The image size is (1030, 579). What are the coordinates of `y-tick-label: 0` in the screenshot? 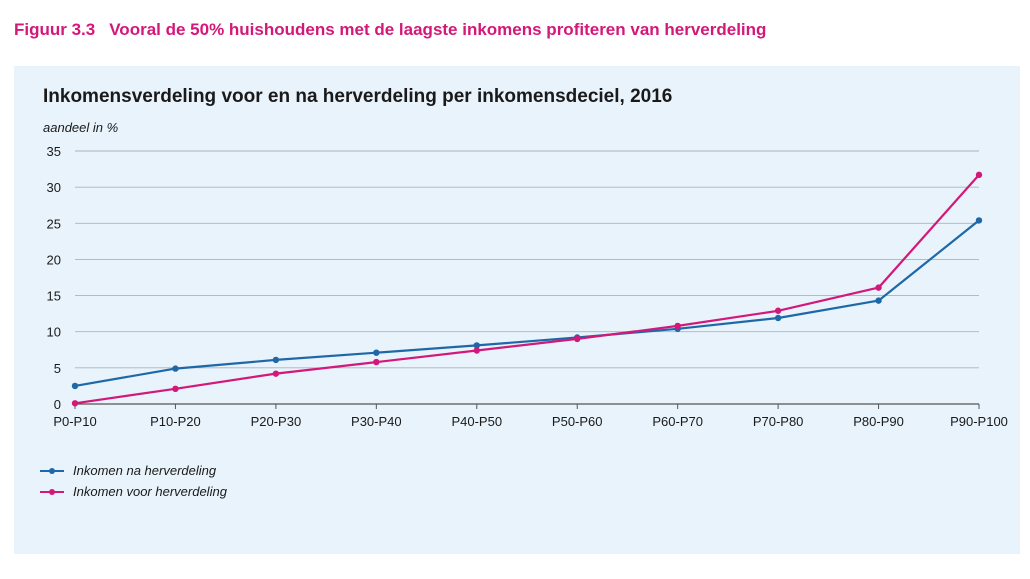 It's located at (57, 404).